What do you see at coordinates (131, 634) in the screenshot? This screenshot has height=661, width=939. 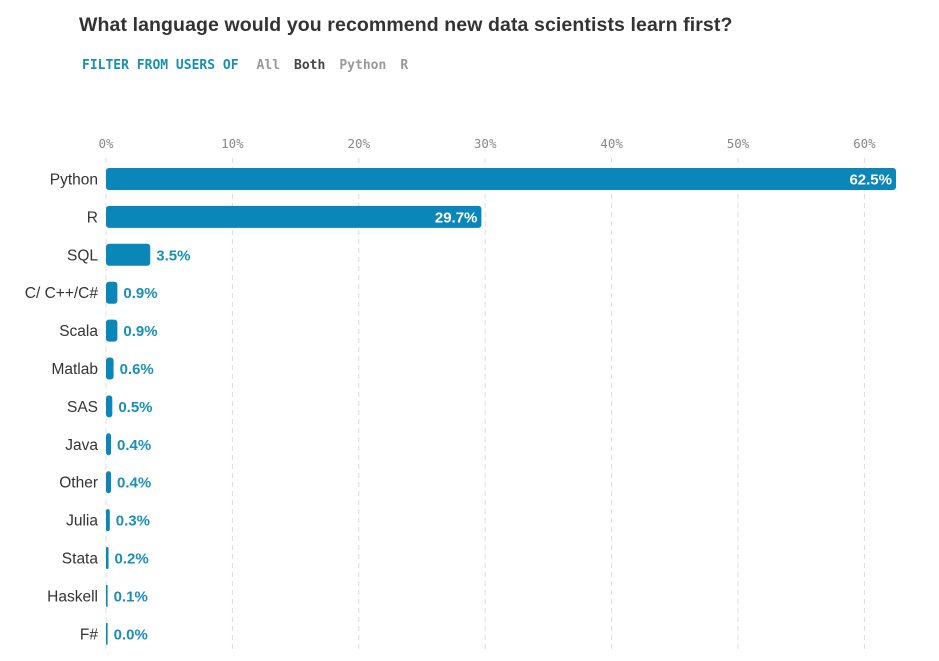 I see `value-label: 0.0%` at bounding box center [131, 634].